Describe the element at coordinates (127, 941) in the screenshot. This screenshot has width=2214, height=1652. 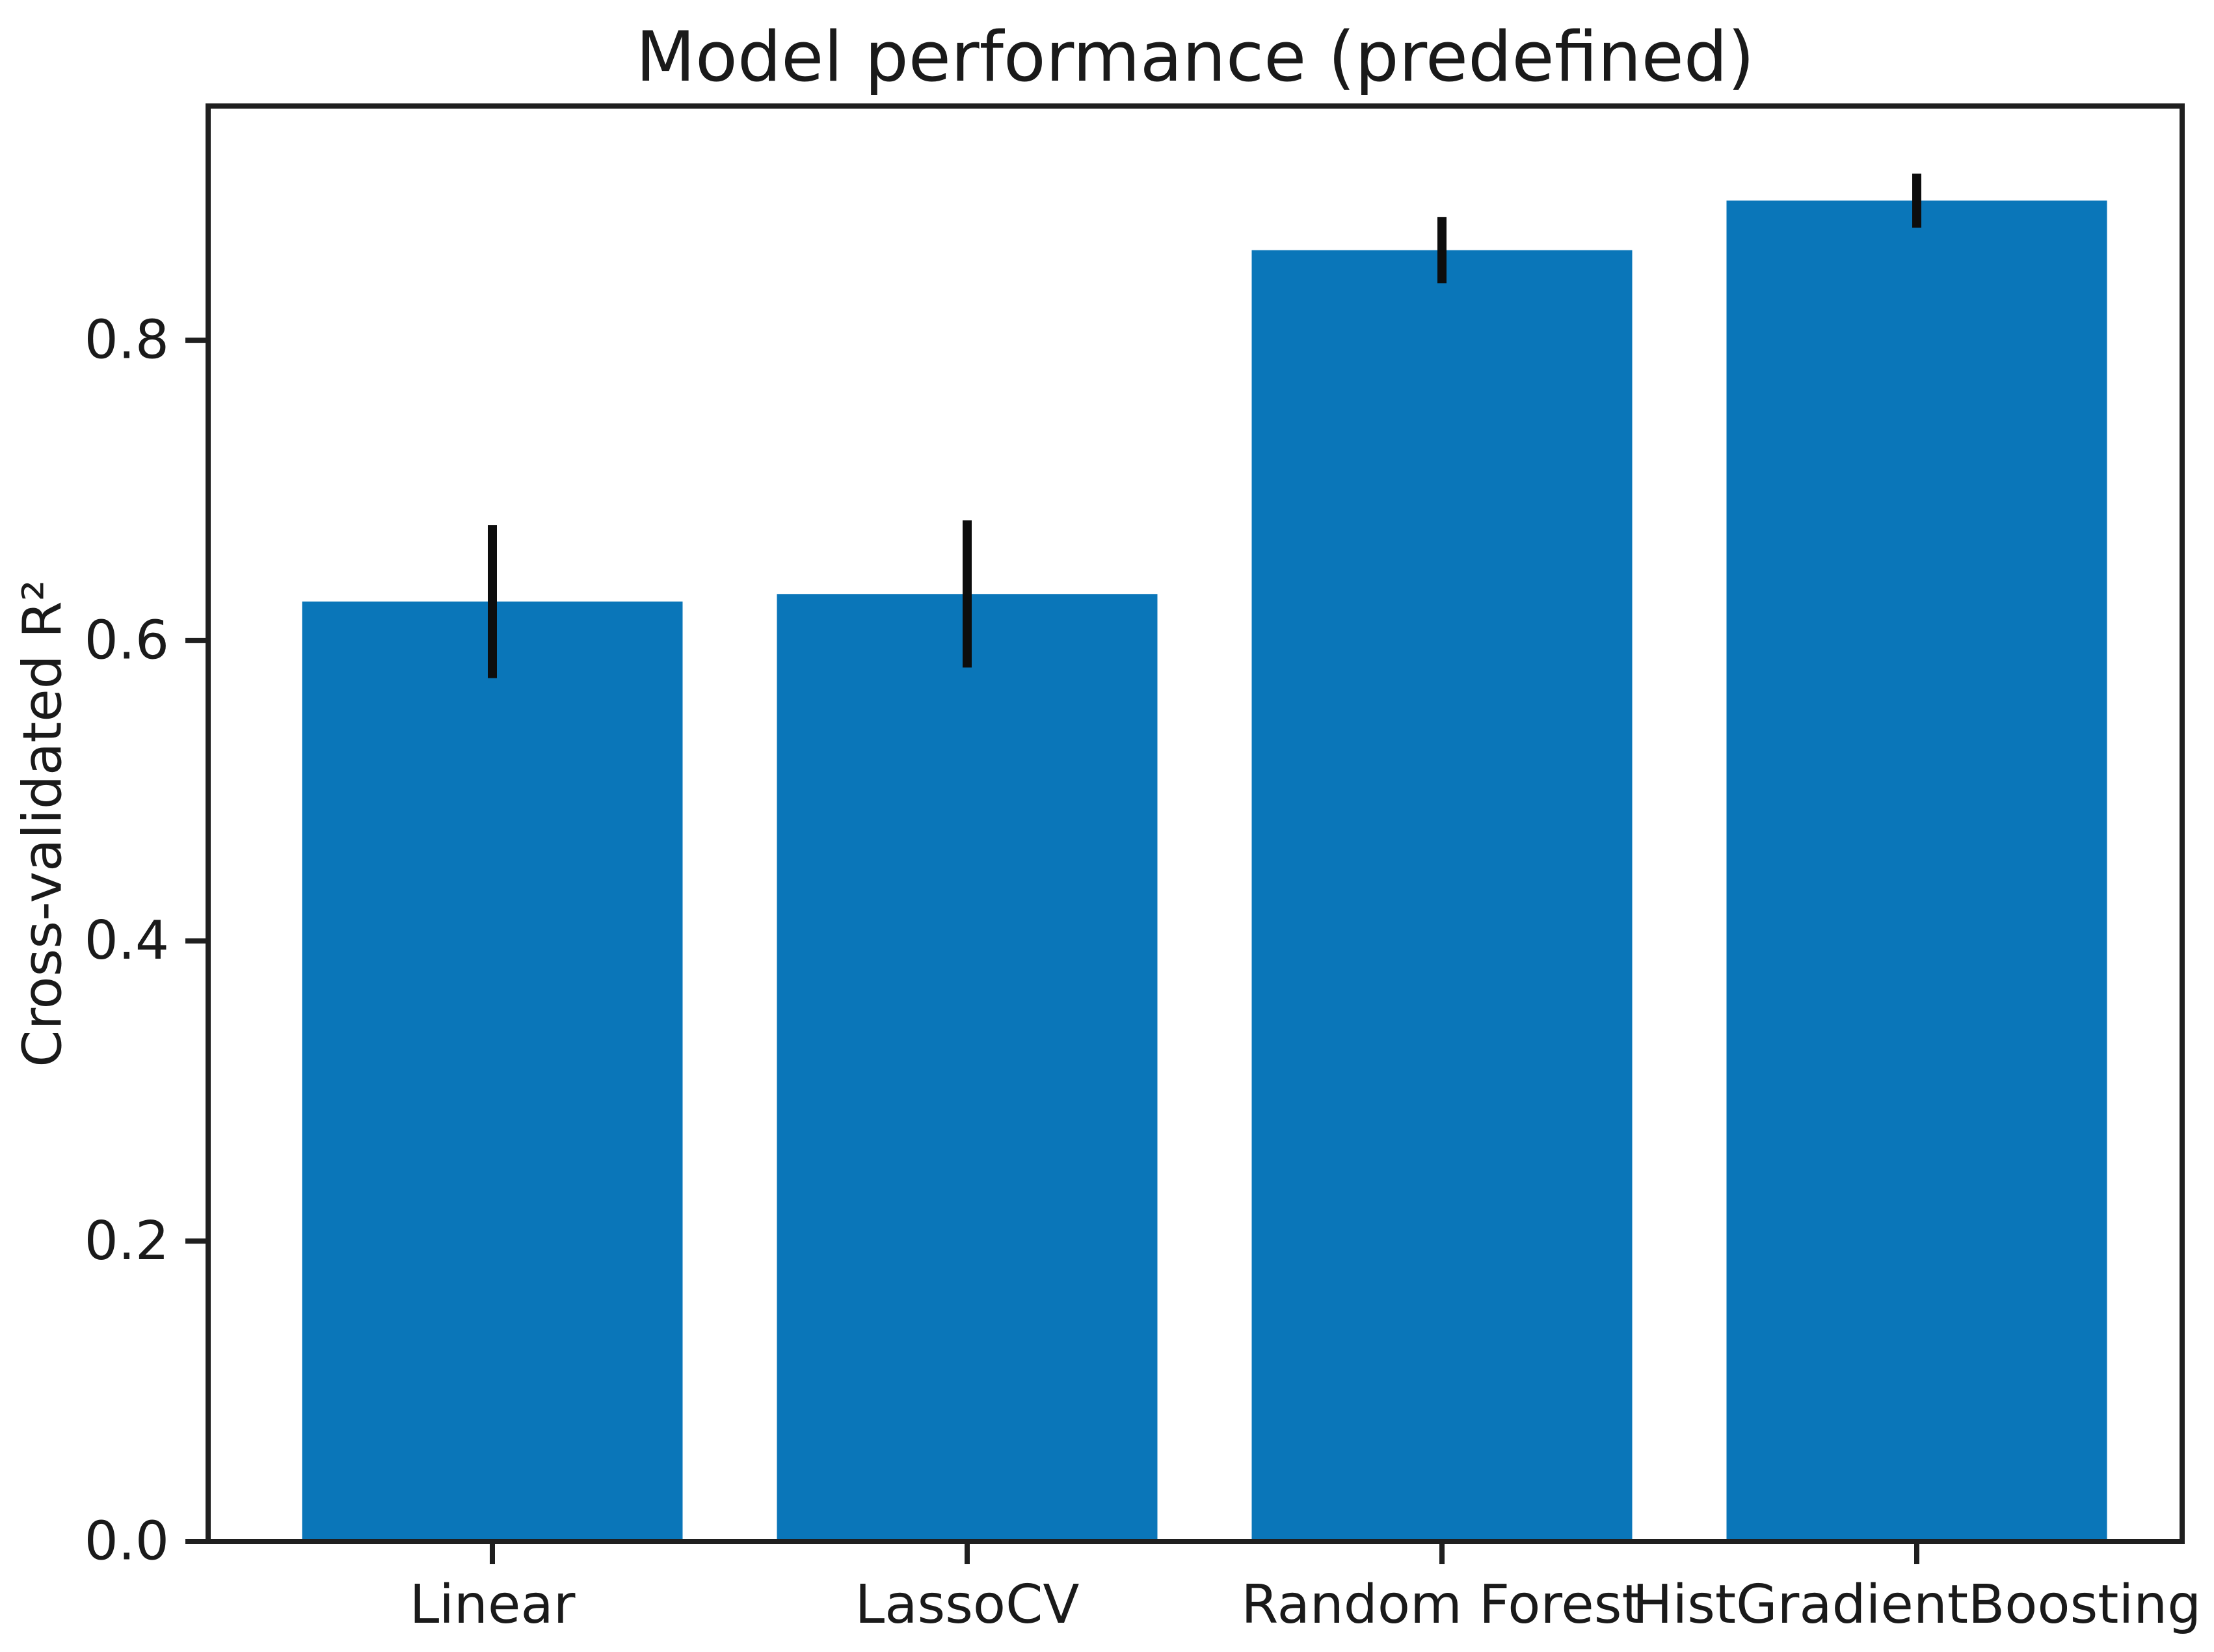
I see `y-tick-label: 0.4` at that location.